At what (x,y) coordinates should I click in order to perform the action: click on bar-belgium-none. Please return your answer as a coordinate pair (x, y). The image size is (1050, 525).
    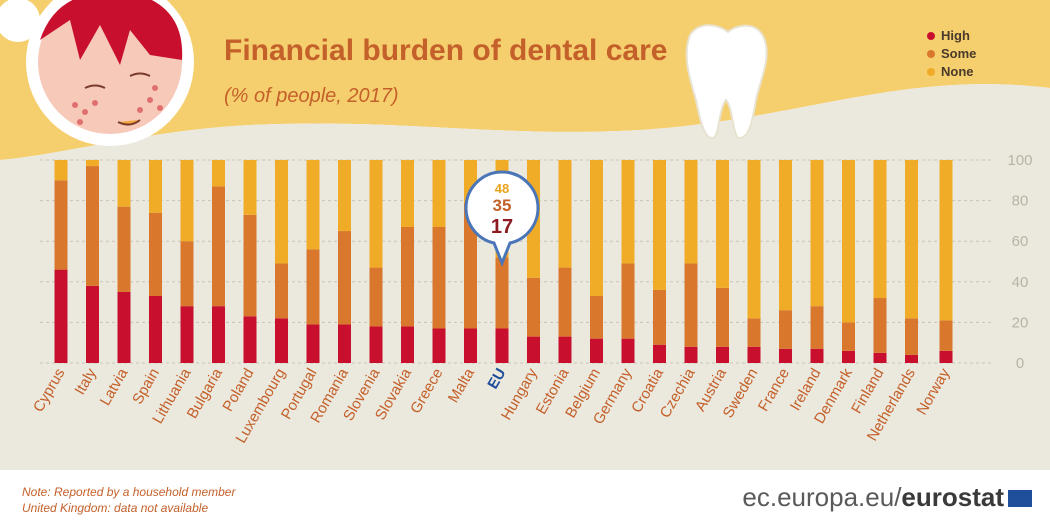
    Looking at the image, I should click on (596, 228).